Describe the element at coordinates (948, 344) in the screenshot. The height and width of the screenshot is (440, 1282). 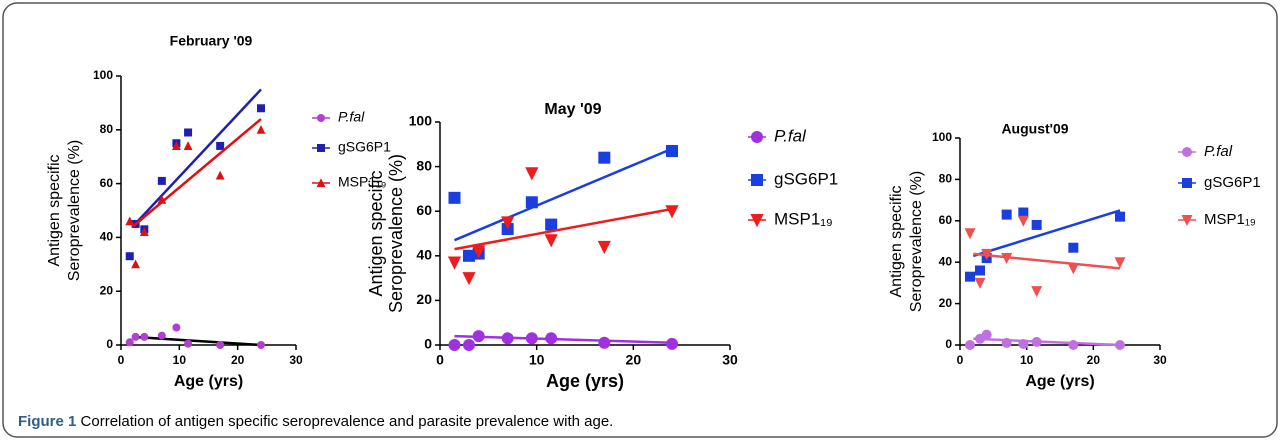
I see `y-tick-label: 0` at that location.